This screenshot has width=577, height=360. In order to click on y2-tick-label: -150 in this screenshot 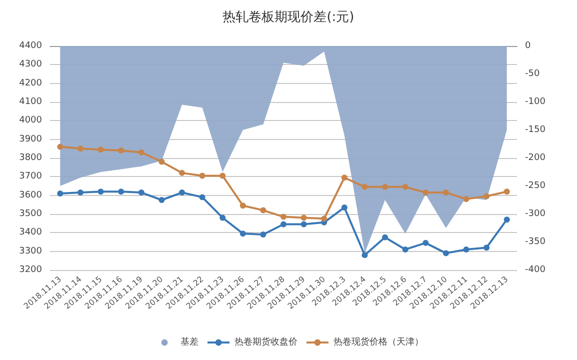, I will do `click(535, 130)`.